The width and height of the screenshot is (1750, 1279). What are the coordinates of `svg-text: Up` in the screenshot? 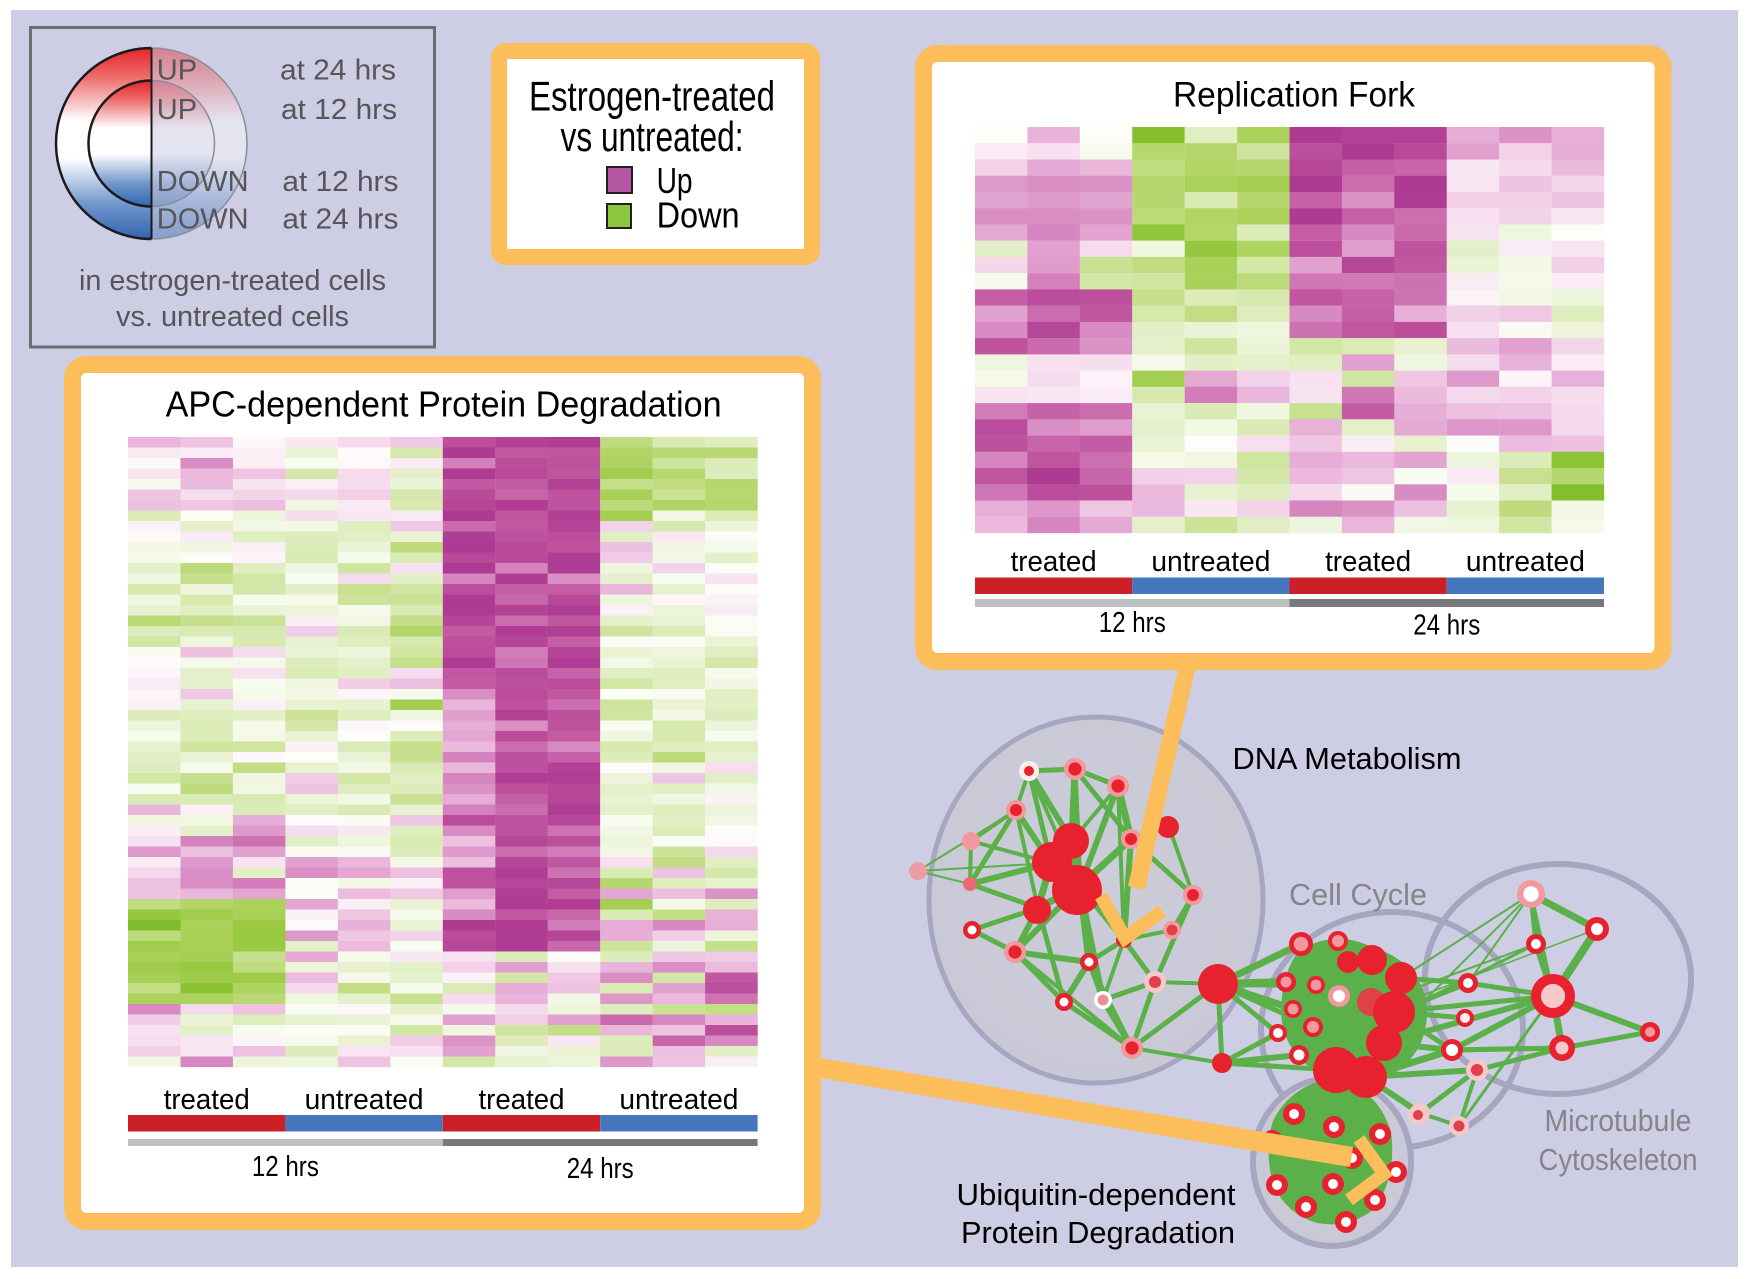 It's located at (675, 180).